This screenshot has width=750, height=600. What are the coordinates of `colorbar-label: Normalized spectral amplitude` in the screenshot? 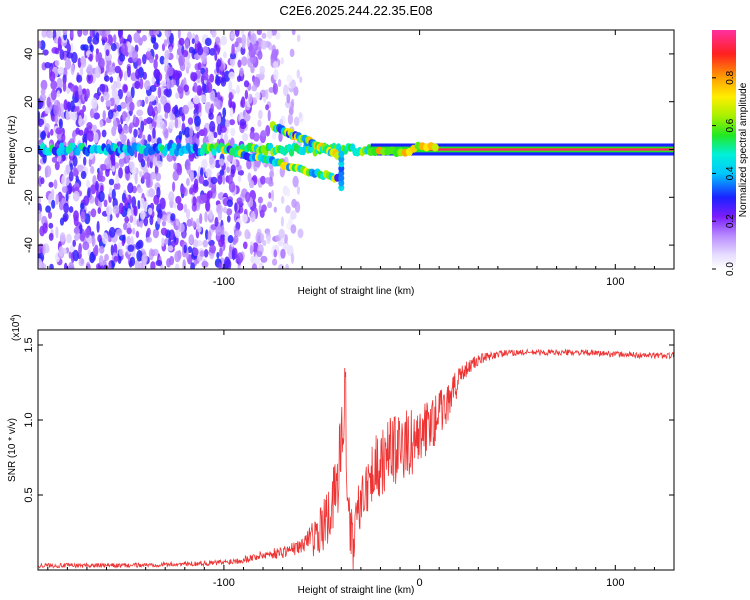 It's located at (743, 149).